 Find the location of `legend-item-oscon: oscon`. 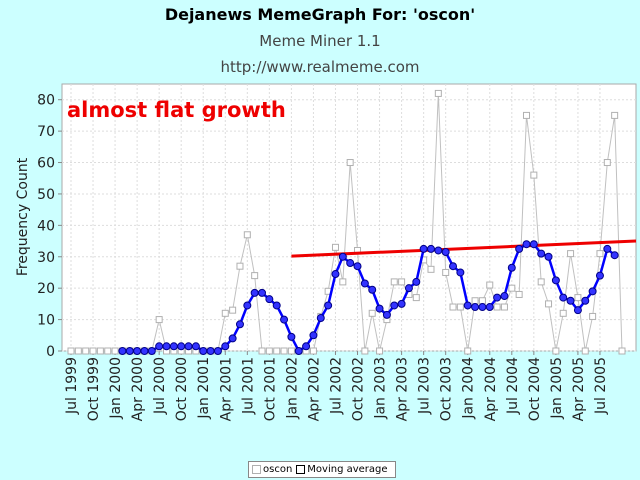

legend-item-oscon: oscon is located at coordinates (272, 469).